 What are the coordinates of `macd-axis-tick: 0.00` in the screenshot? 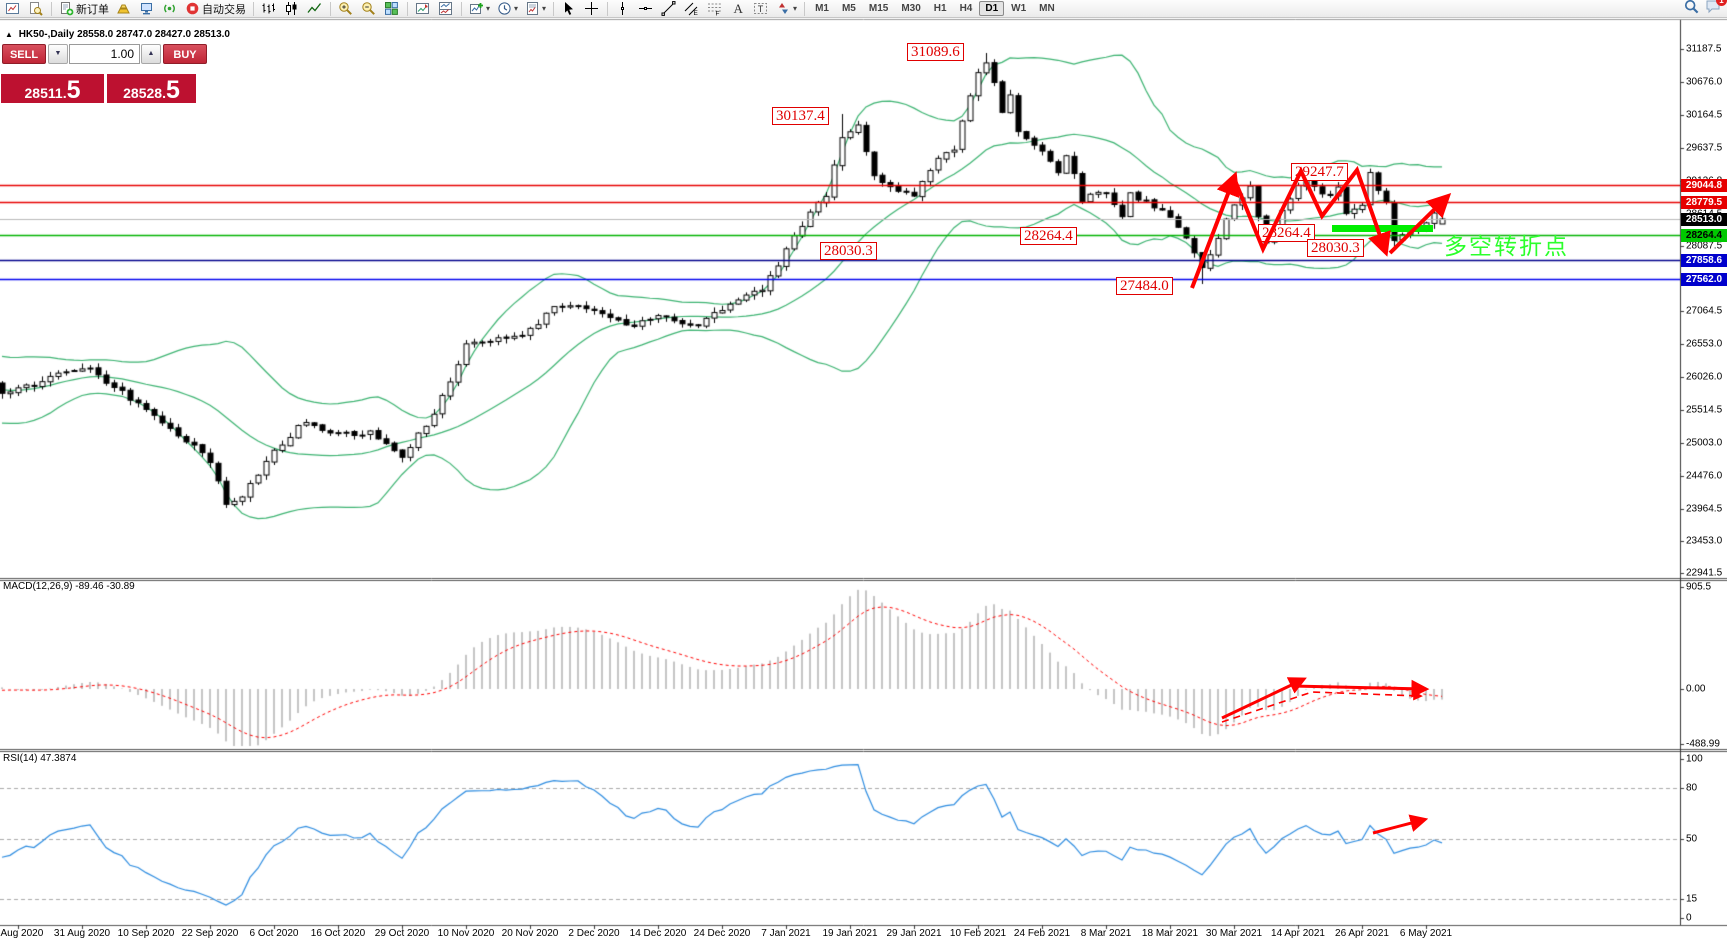 It's located at (1696, 689).